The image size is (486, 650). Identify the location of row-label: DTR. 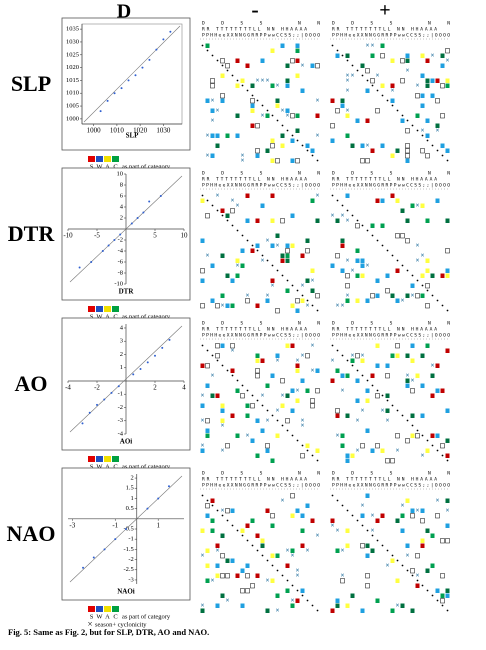
(32, 233).